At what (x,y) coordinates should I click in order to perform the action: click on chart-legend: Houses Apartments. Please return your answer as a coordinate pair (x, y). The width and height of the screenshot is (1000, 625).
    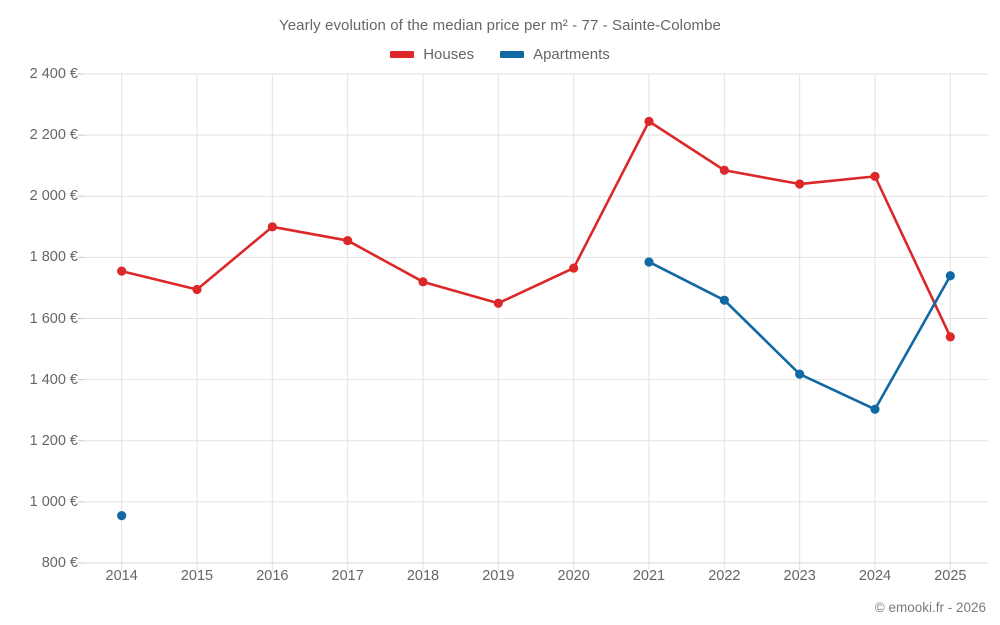
    Looking at the image, I should click on (500, 54).